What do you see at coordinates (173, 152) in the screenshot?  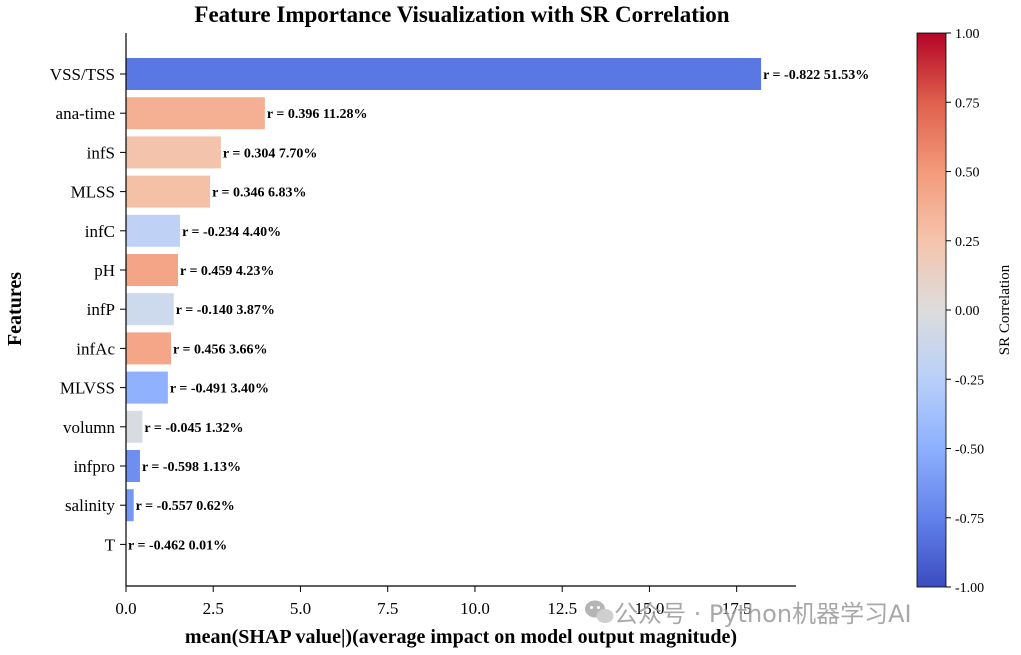 I see `bar-infs` at bounding box center [173, 152].